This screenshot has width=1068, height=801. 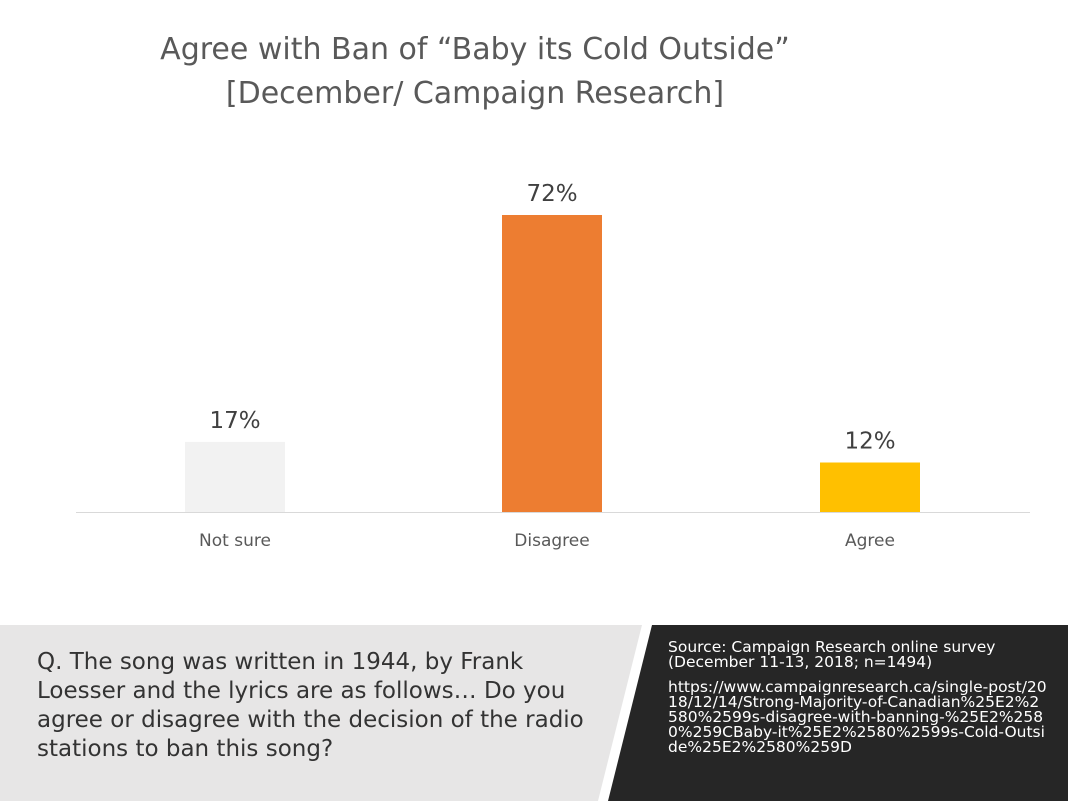 What do you see at coordinates (235, 541) in the screenshot?
I see `category-label-0: Not sure` at bounding box center [235, 541].